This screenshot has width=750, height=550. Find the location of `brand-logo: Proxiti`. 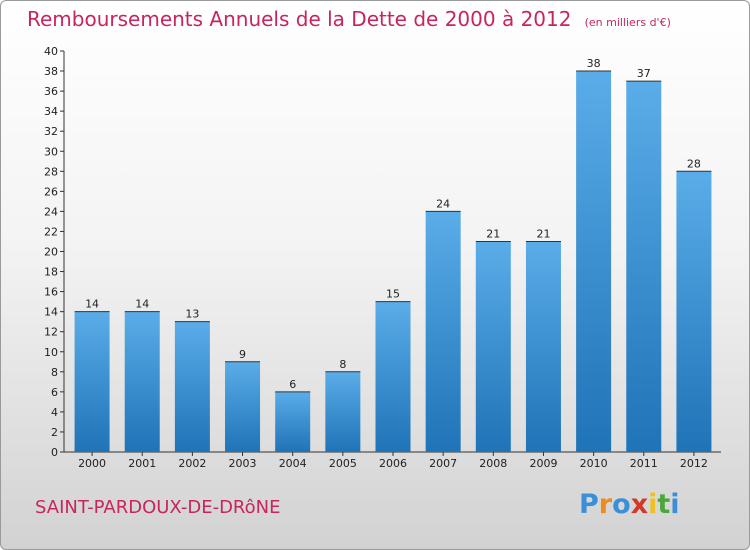

brand-logo: Proxiti is located at coordinates (629, 504).